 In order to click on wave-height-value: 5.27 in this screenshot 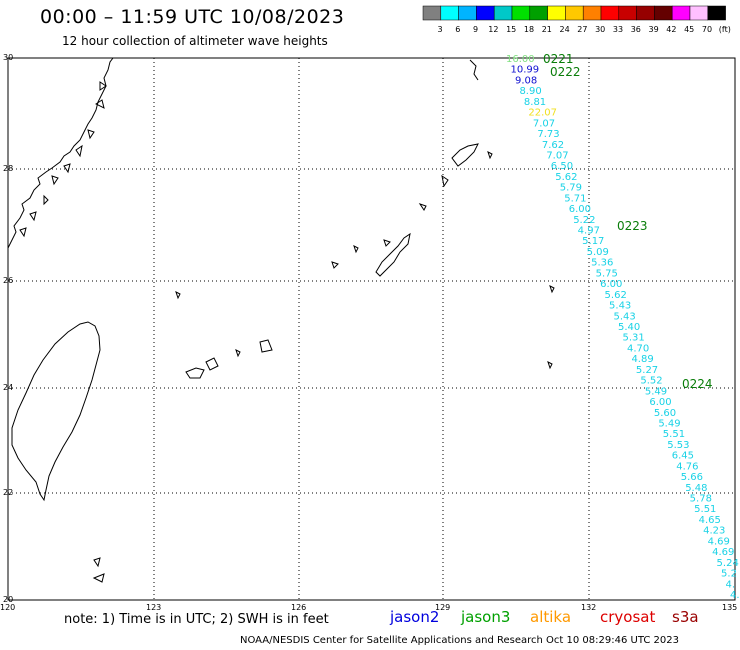, I will do `click(647, 370)`.